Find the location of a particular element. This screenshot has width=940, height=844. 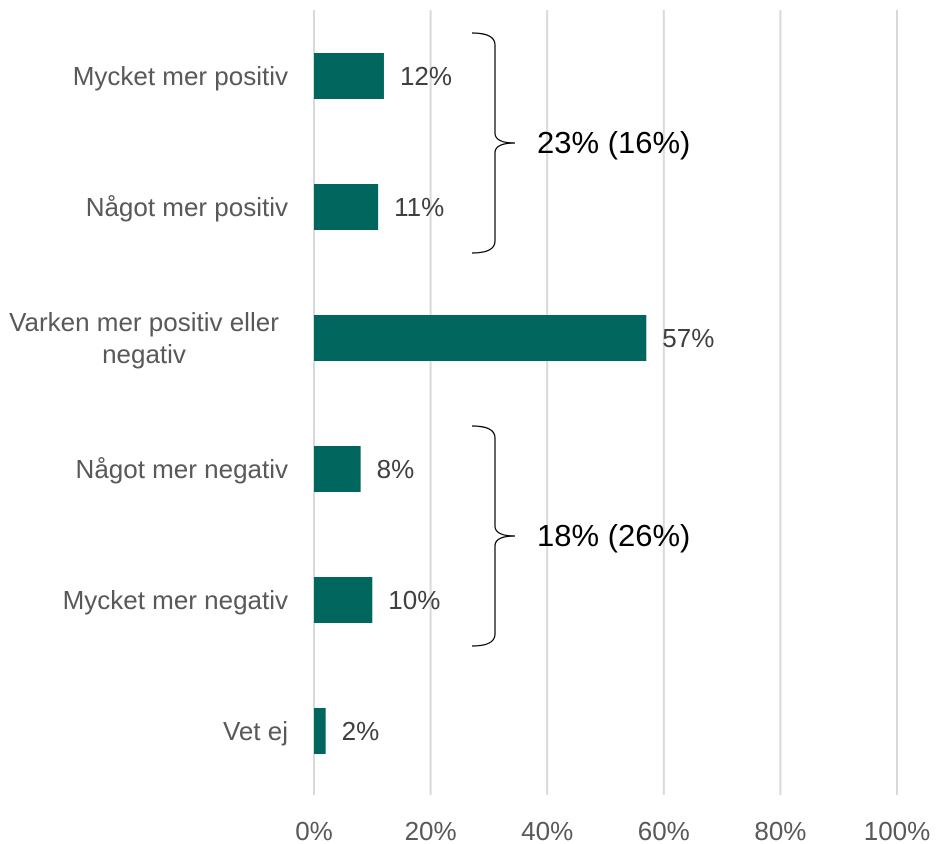

value-label: 10% is located at coordinates (414, 600).